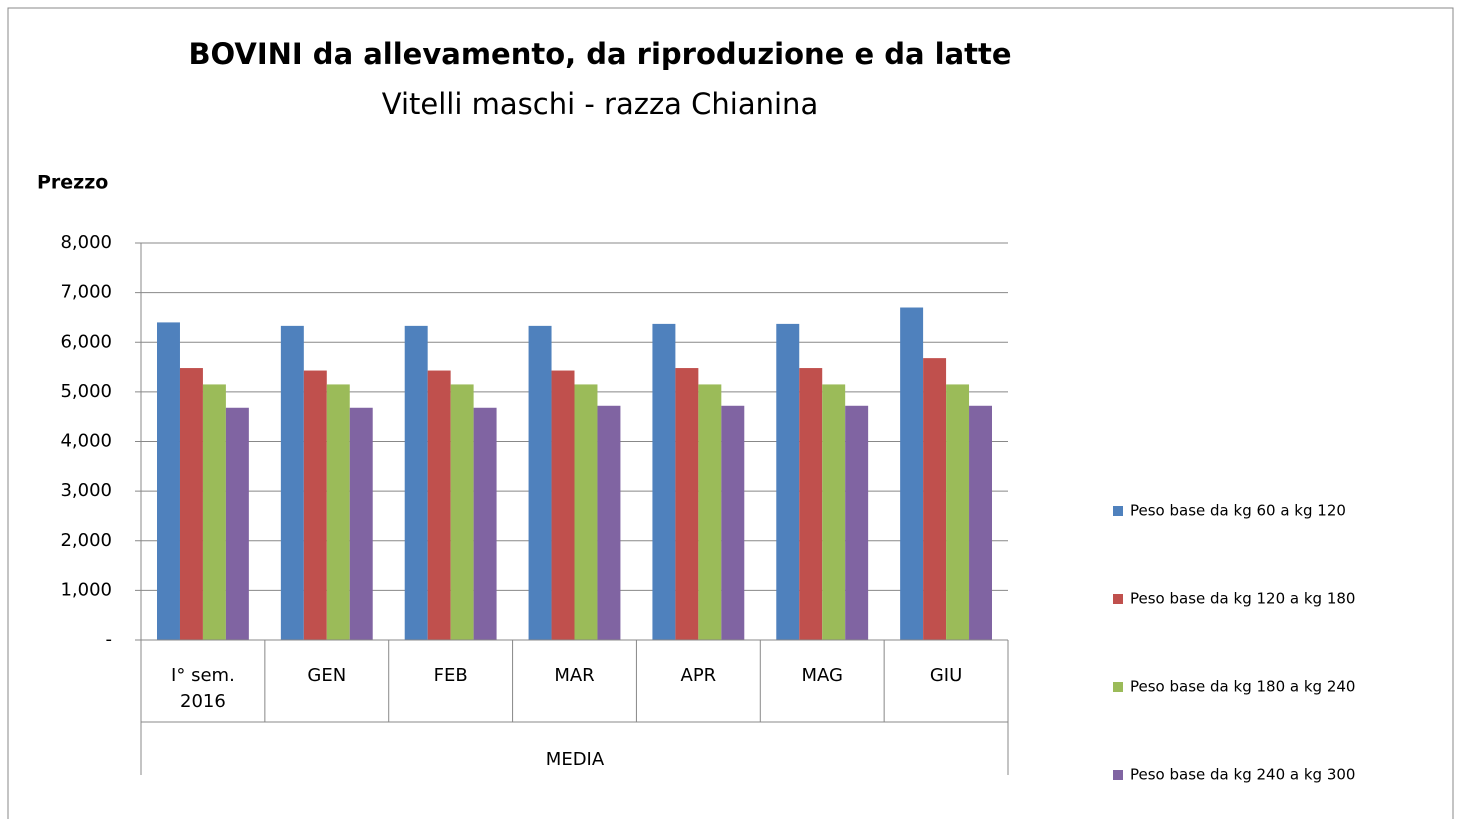  I want to click on x-tick-label: GIU, so click(946, 675).